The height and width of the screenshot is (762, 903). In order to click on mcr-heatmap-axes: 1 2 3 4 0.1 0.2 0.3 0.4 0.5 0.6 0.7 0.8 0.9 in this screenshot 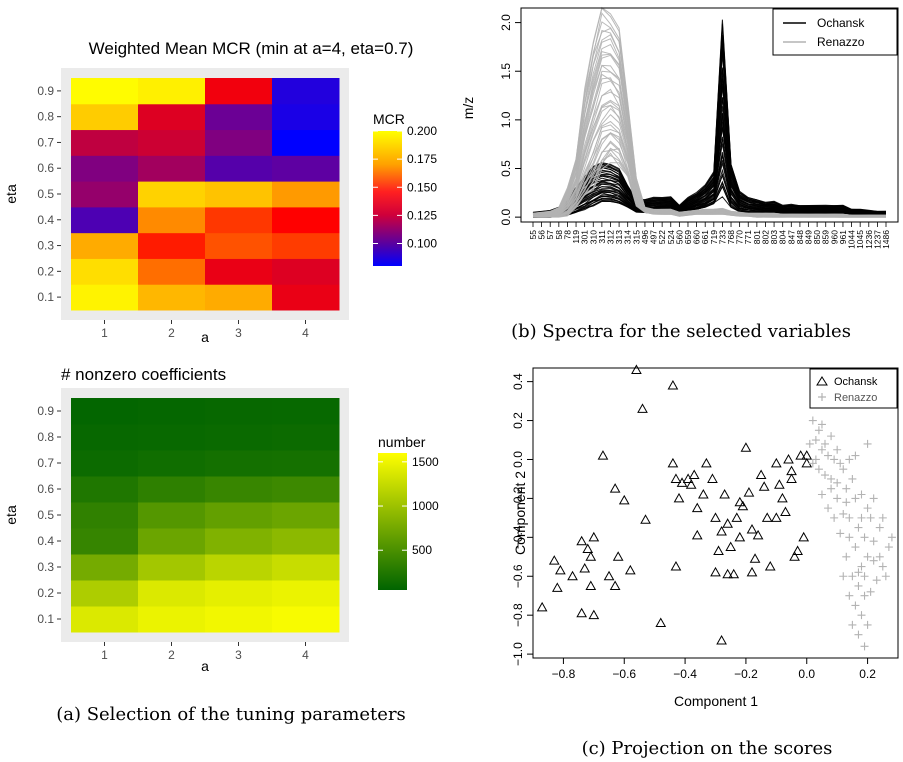, I will do `click(173, 212)`.